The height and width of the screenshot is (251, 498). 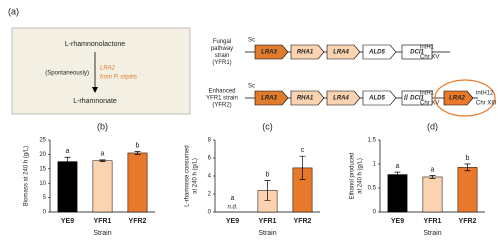 What do you see at coordinates (27, 176) in the screenshot?
I see `y-axis-label: Biomass at 240 h (g/L)` at bounding box center [27, 176].